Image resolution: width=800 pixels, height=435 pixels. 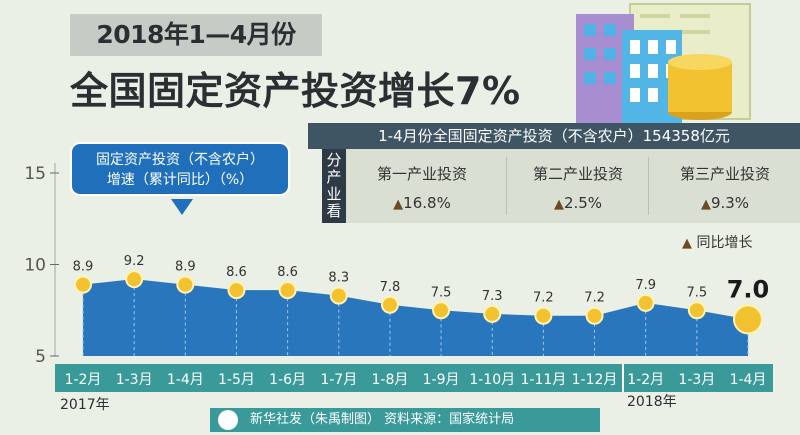 What do you see at coordinates (577, 174) in the screenshot?
I see `industry-name: 第二产业投资` at bounding box center [577, 174].